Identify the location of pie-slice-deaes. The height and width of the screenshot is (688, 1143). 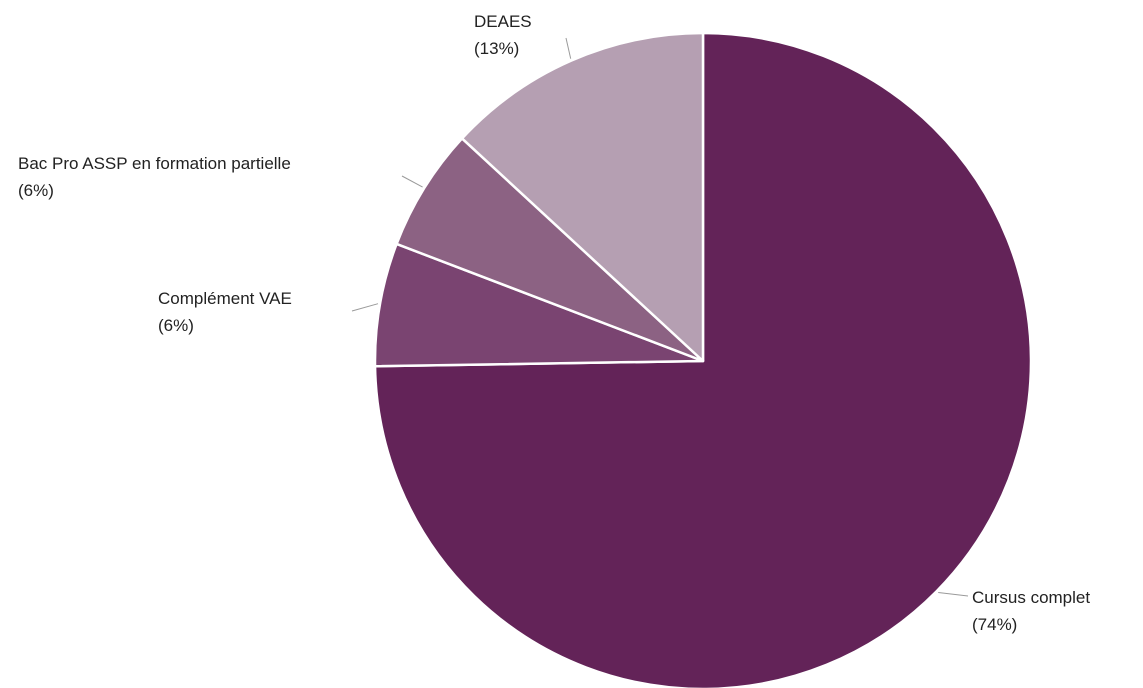
(582, 197).